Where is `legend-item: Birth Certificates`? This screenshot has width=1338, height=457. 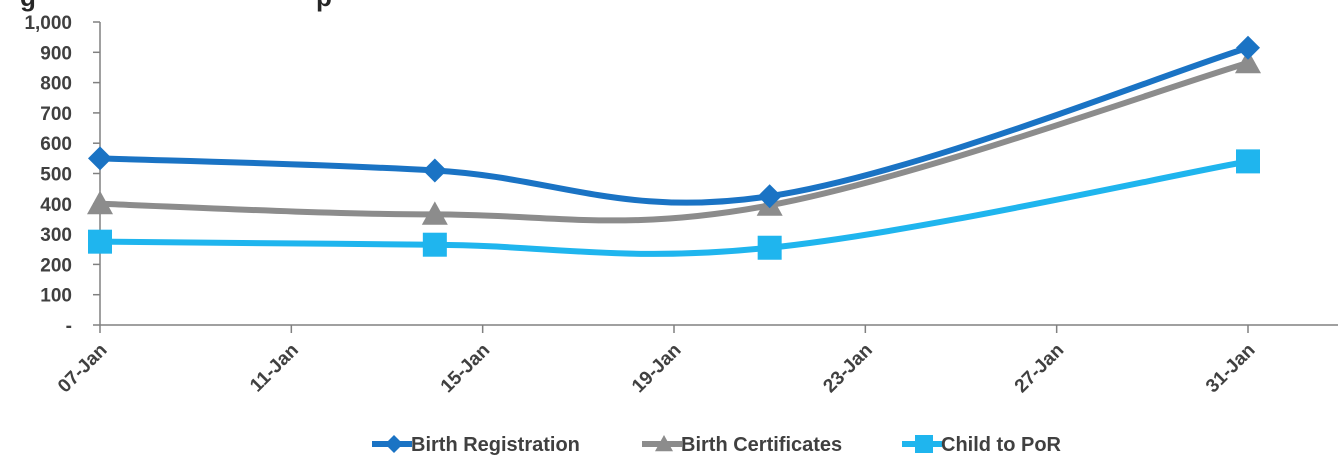
legend-item: Birth Certificates is located at coordinates (742, 445).